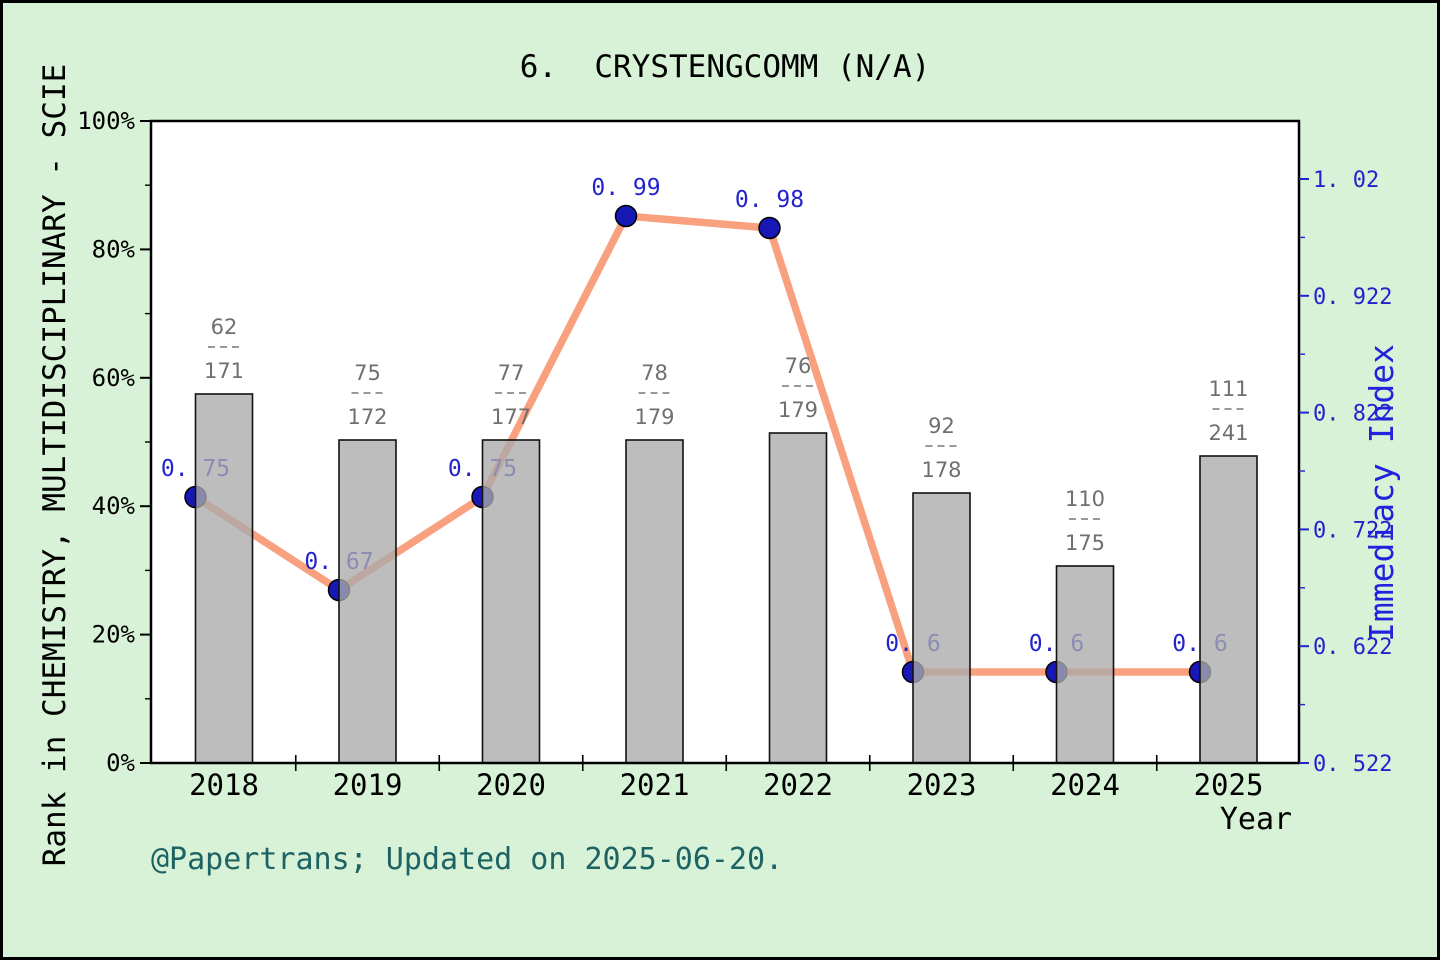 The width and height of the screenshot is (1440, 960). Describe the element at coordinates (114, 378) in the screenshot. I see `left-tick-label-60: 60%` at that location.